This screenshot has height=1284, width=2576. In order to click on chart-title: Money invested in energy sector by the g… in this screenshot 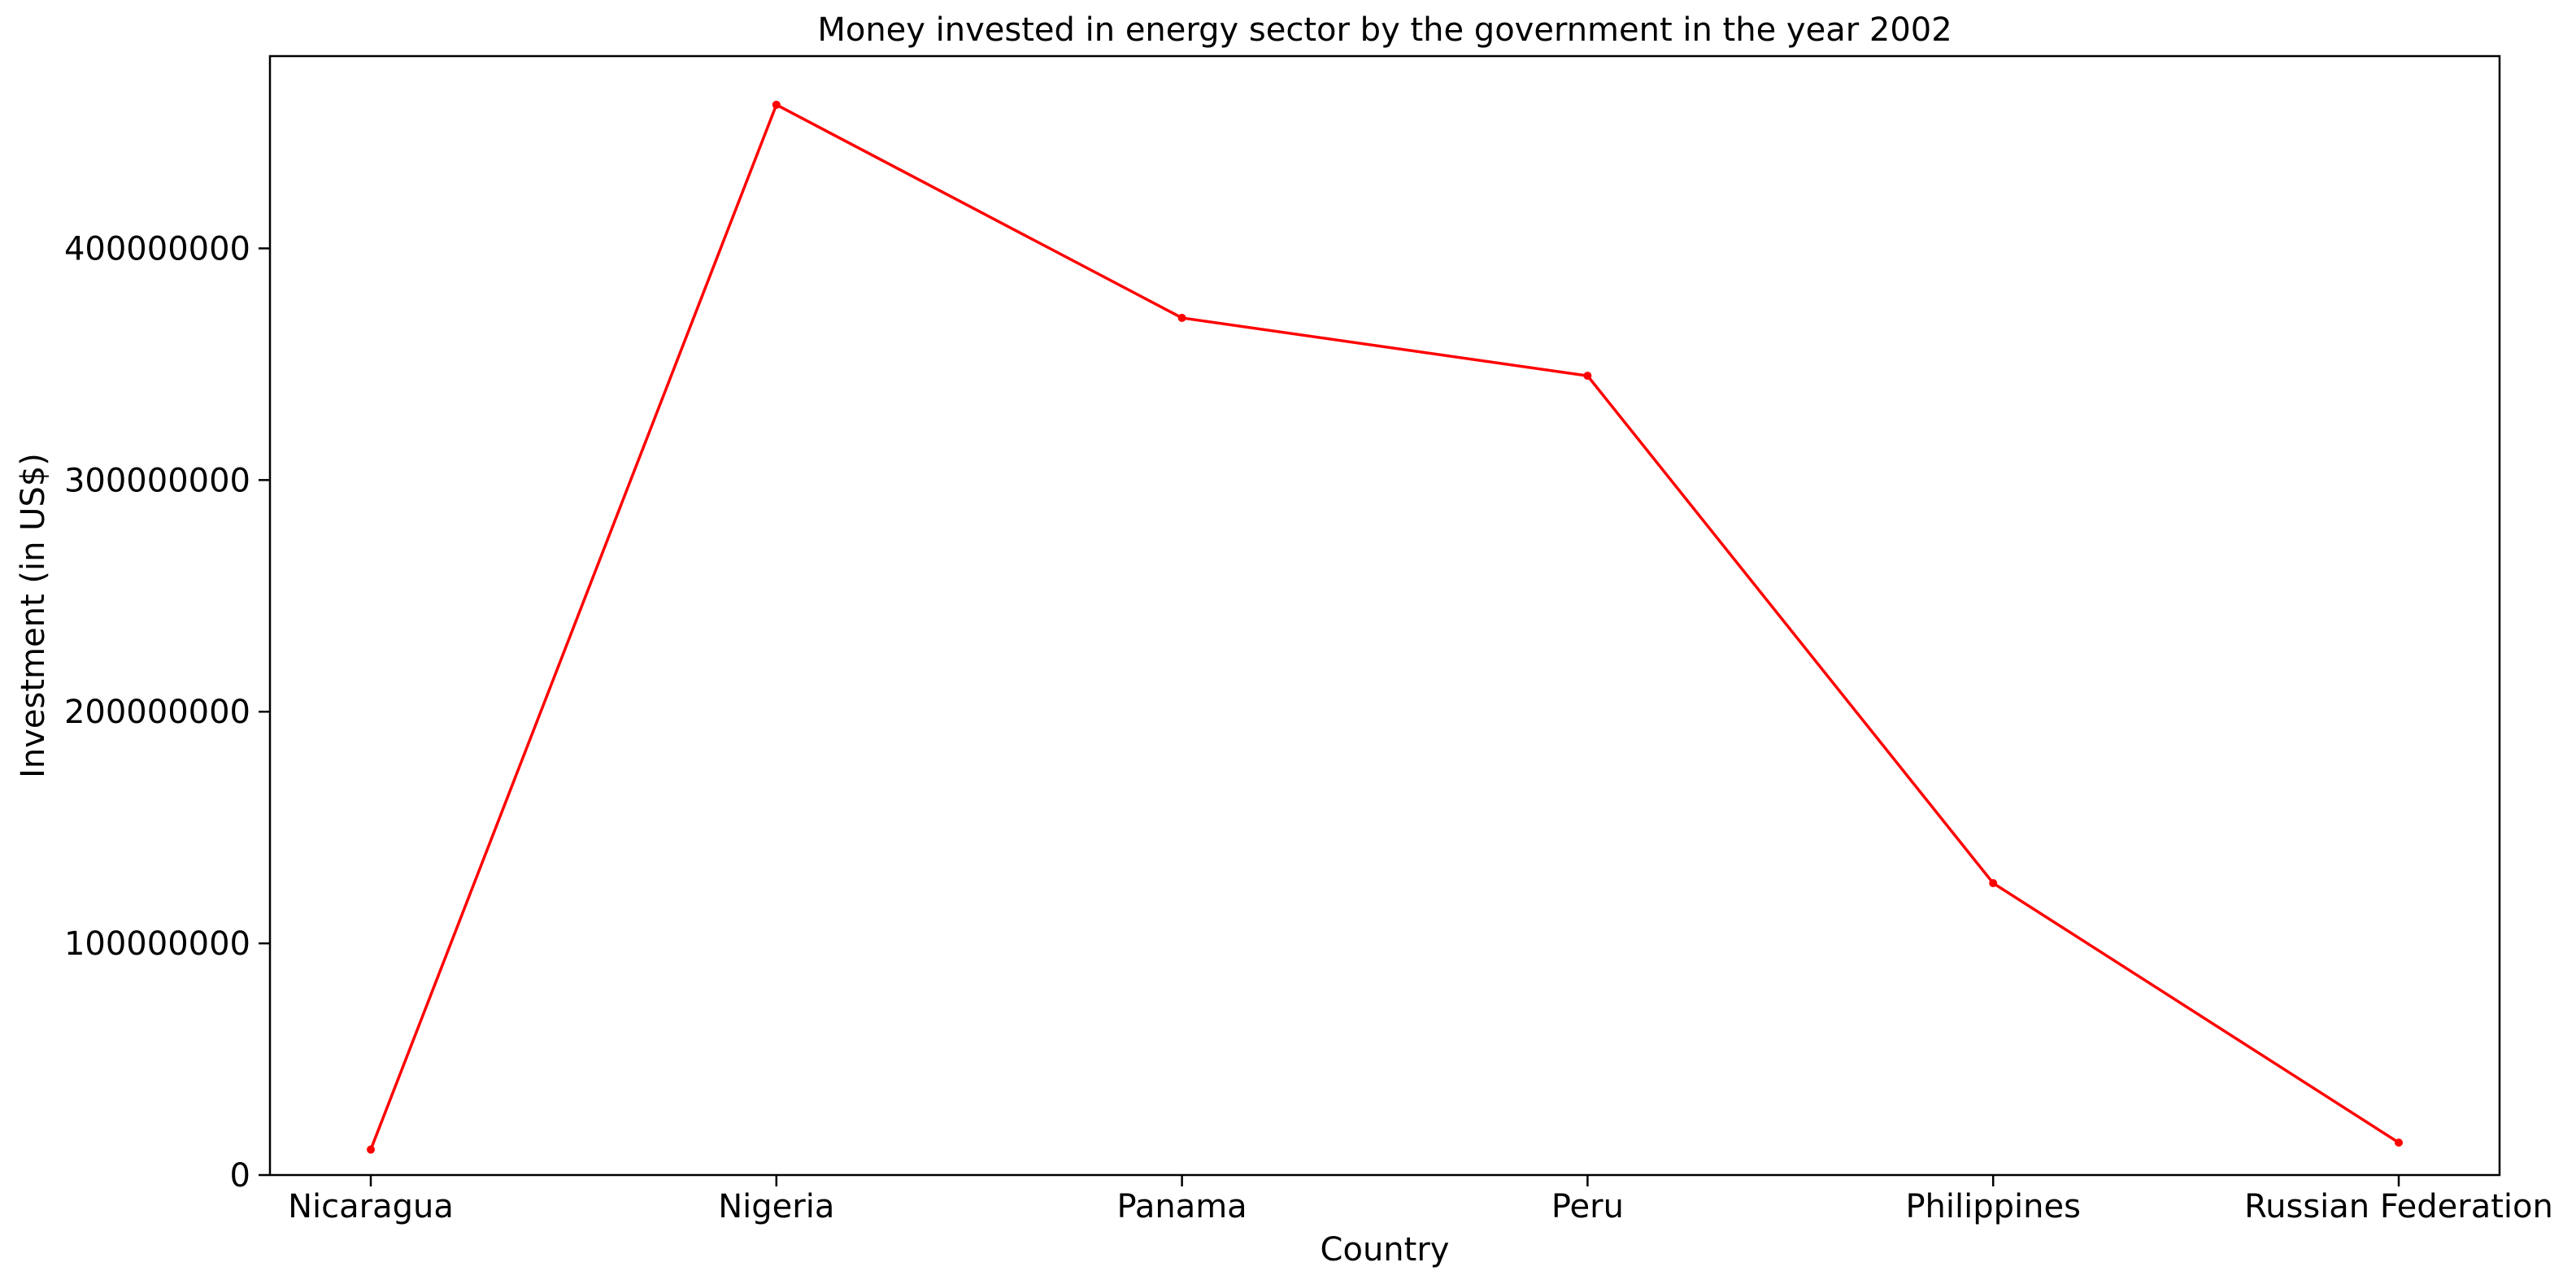, I will do `click(1384, 30)`.